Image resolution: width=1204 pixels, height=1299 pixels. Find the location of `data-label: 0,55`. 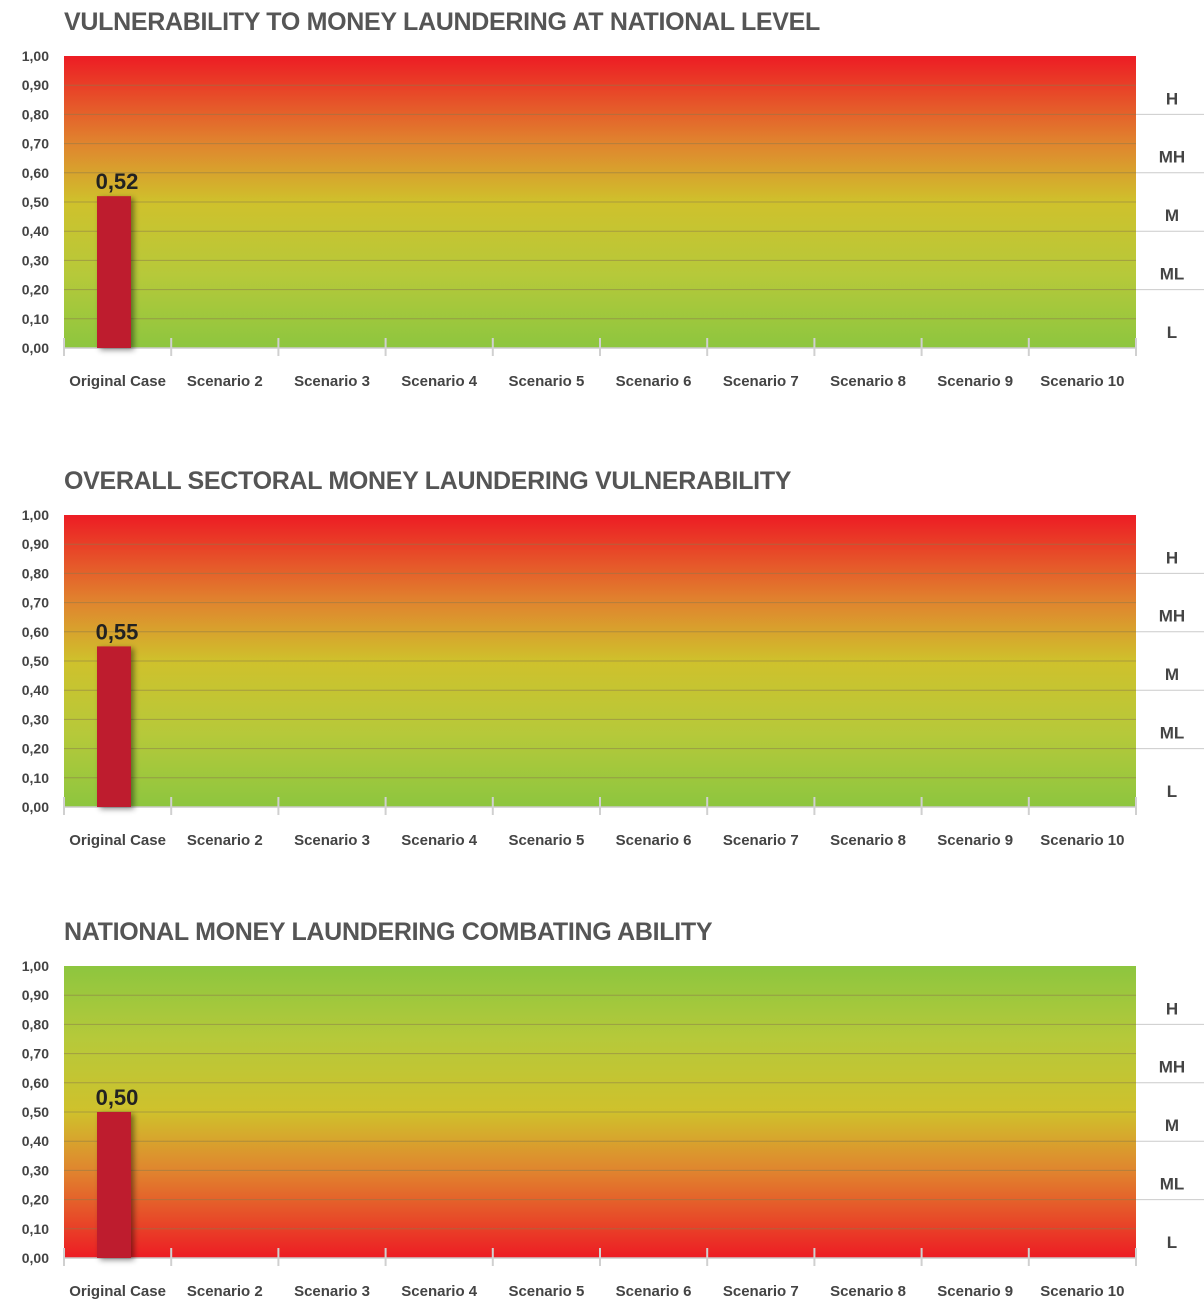

data-label: 0,55 is located at coordinates (117, 631).